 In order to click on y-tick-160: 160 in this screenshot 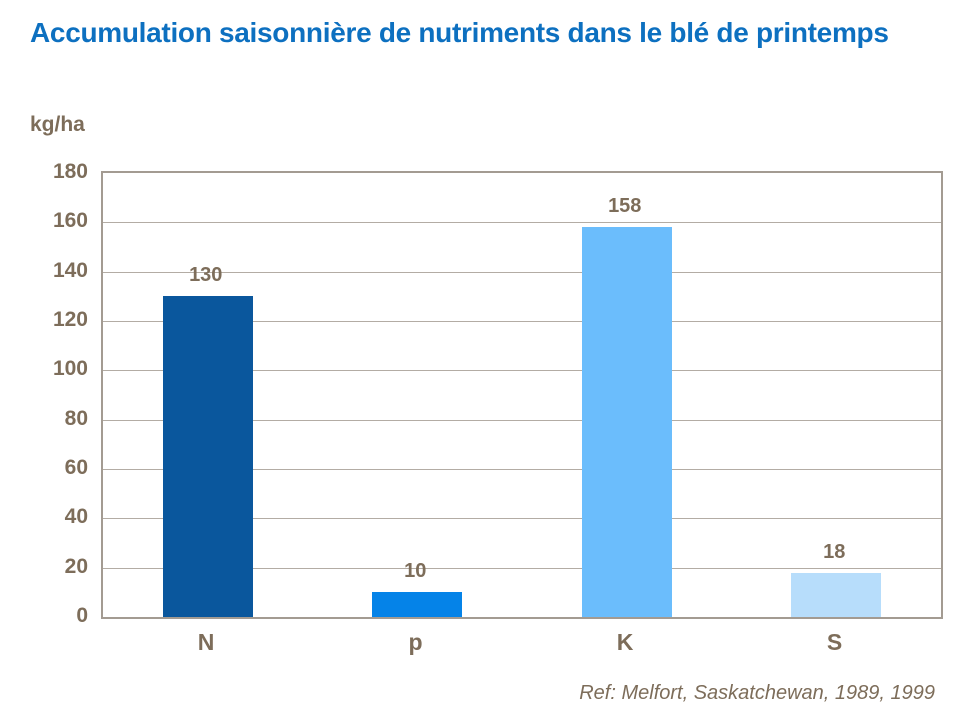, I will do `click(70, 221)`.